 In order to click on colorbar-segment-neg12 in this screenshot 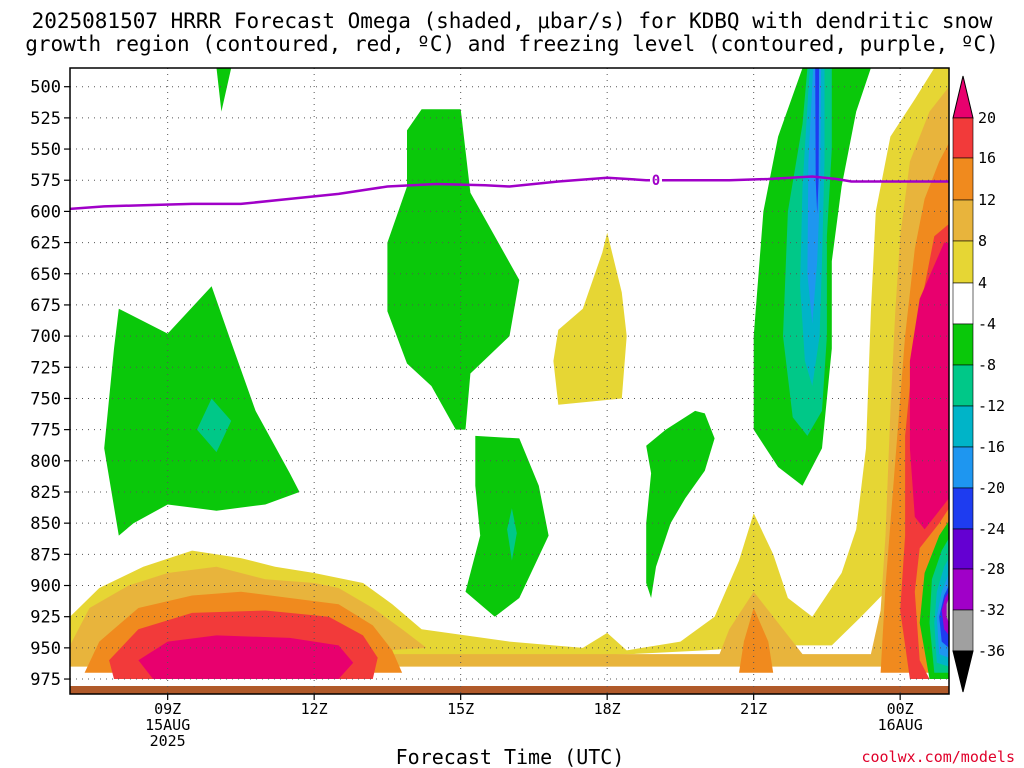, I will do `click(963, 426)`.